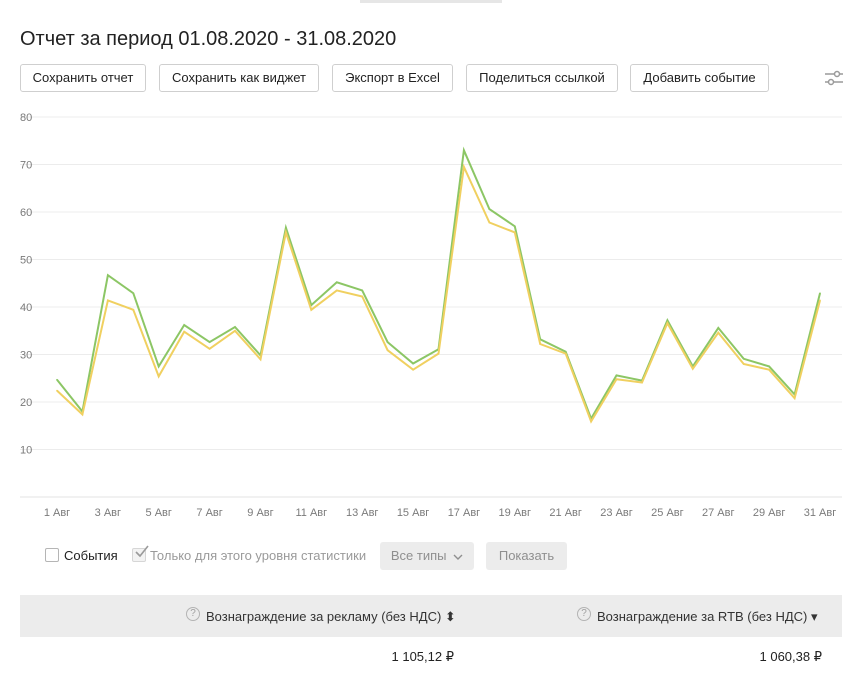 The height and width of the screenshot is (689, 863). Describe the element at coordinates (458, 557) in the screenshot. I see `chevron-down-icon` at that location.